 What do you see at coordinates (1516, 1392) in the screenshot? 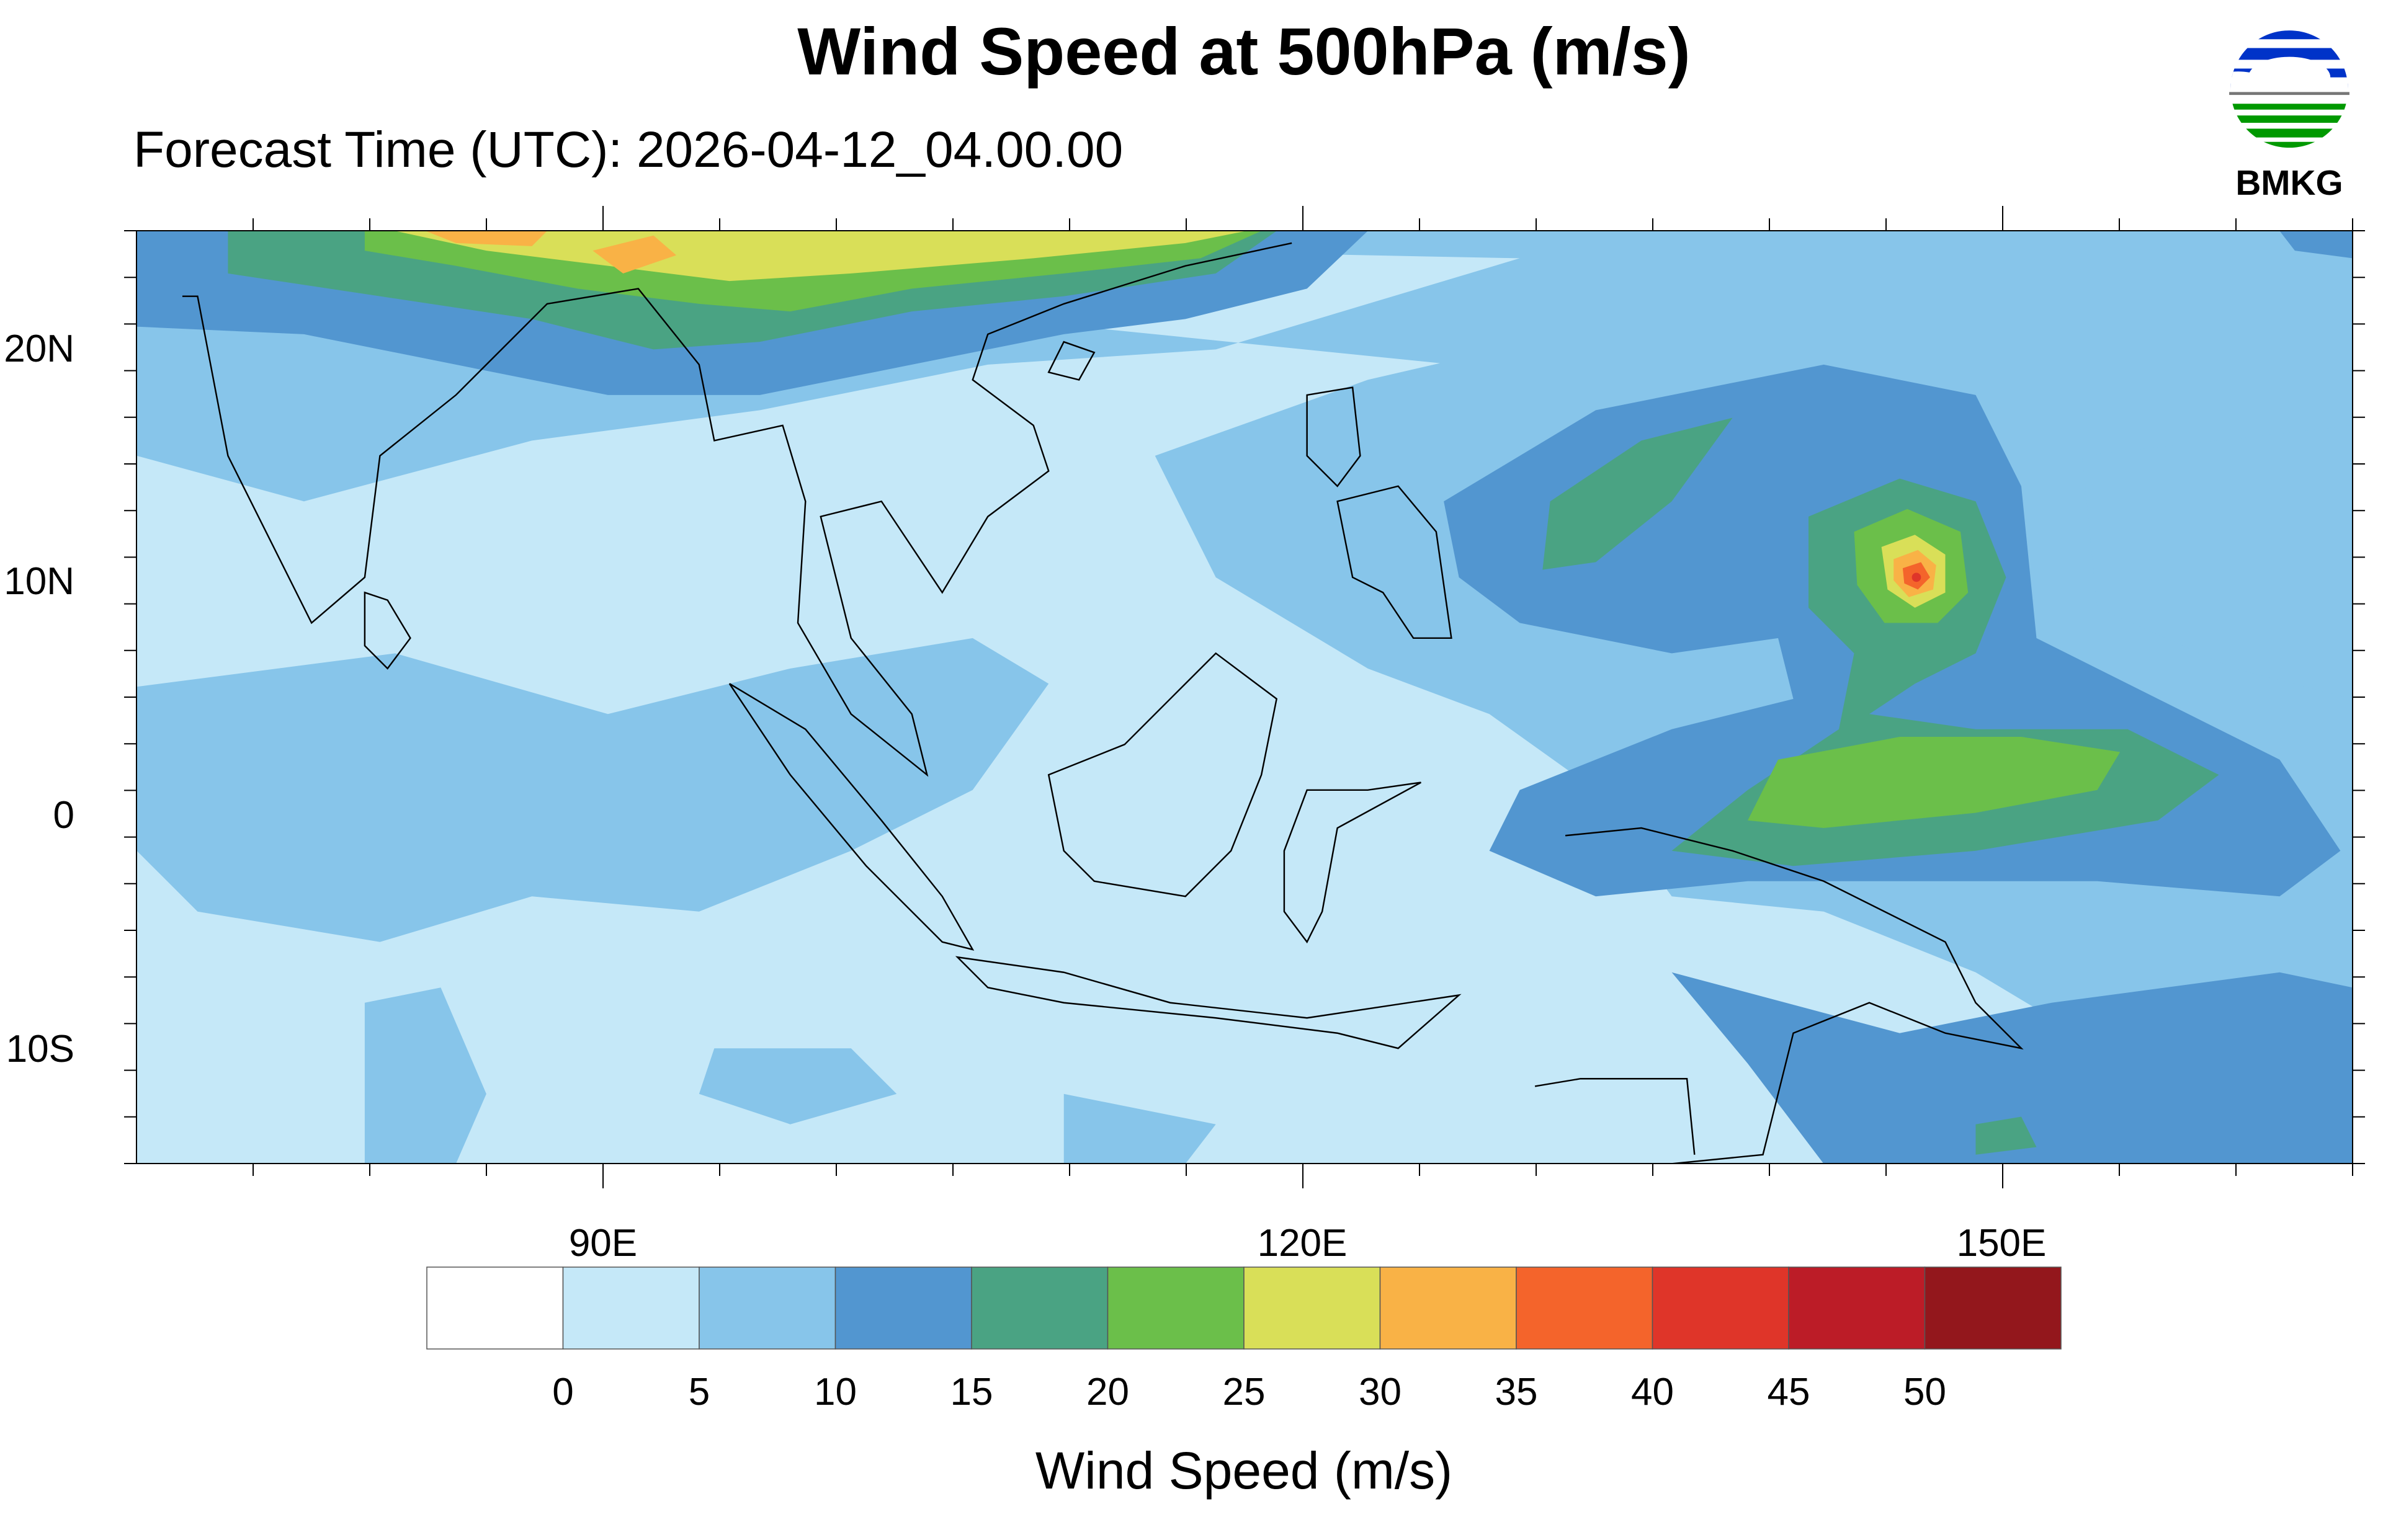
I see `colorbar-level-label: 35` at bounding box center [1516, 1392].